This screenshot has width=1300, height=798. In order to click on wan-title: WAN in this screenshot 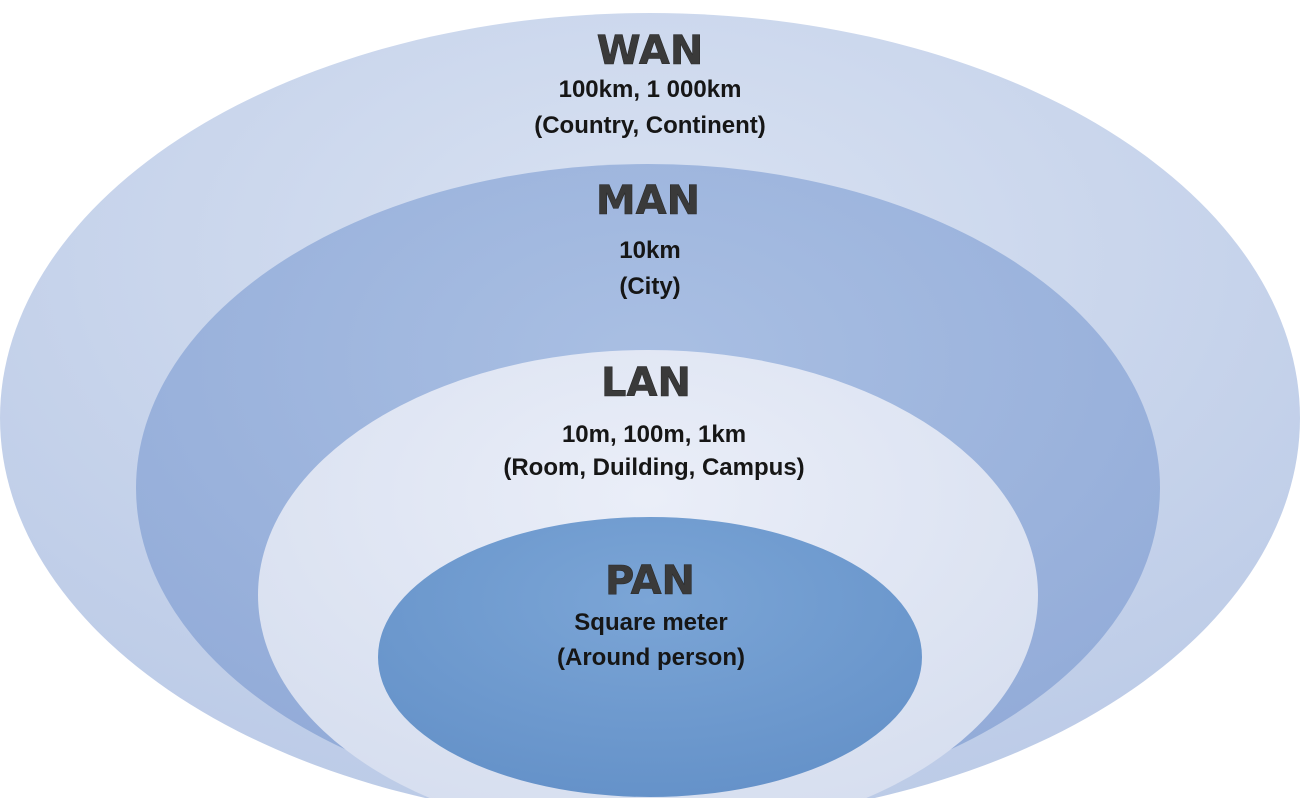, I will do `click(650, 51)`.